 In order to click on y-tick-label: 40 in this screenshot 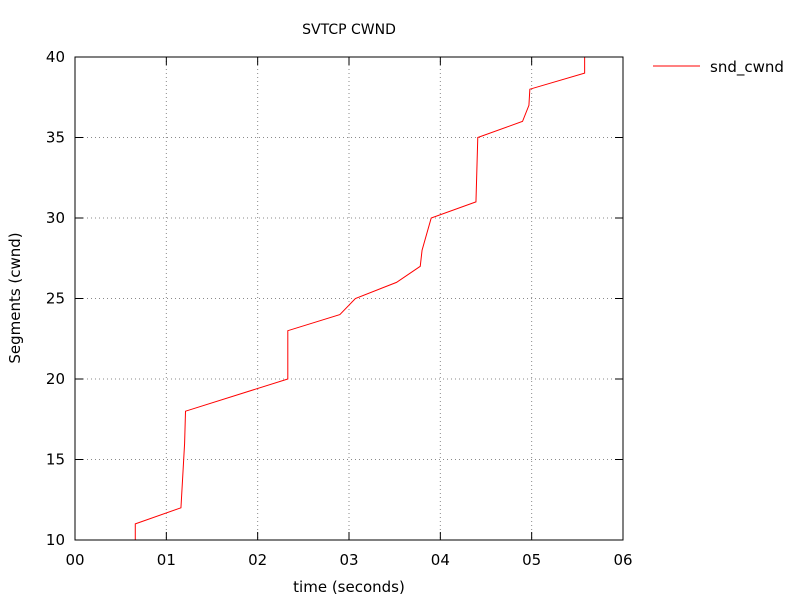, I will do `click(55, 57)`.